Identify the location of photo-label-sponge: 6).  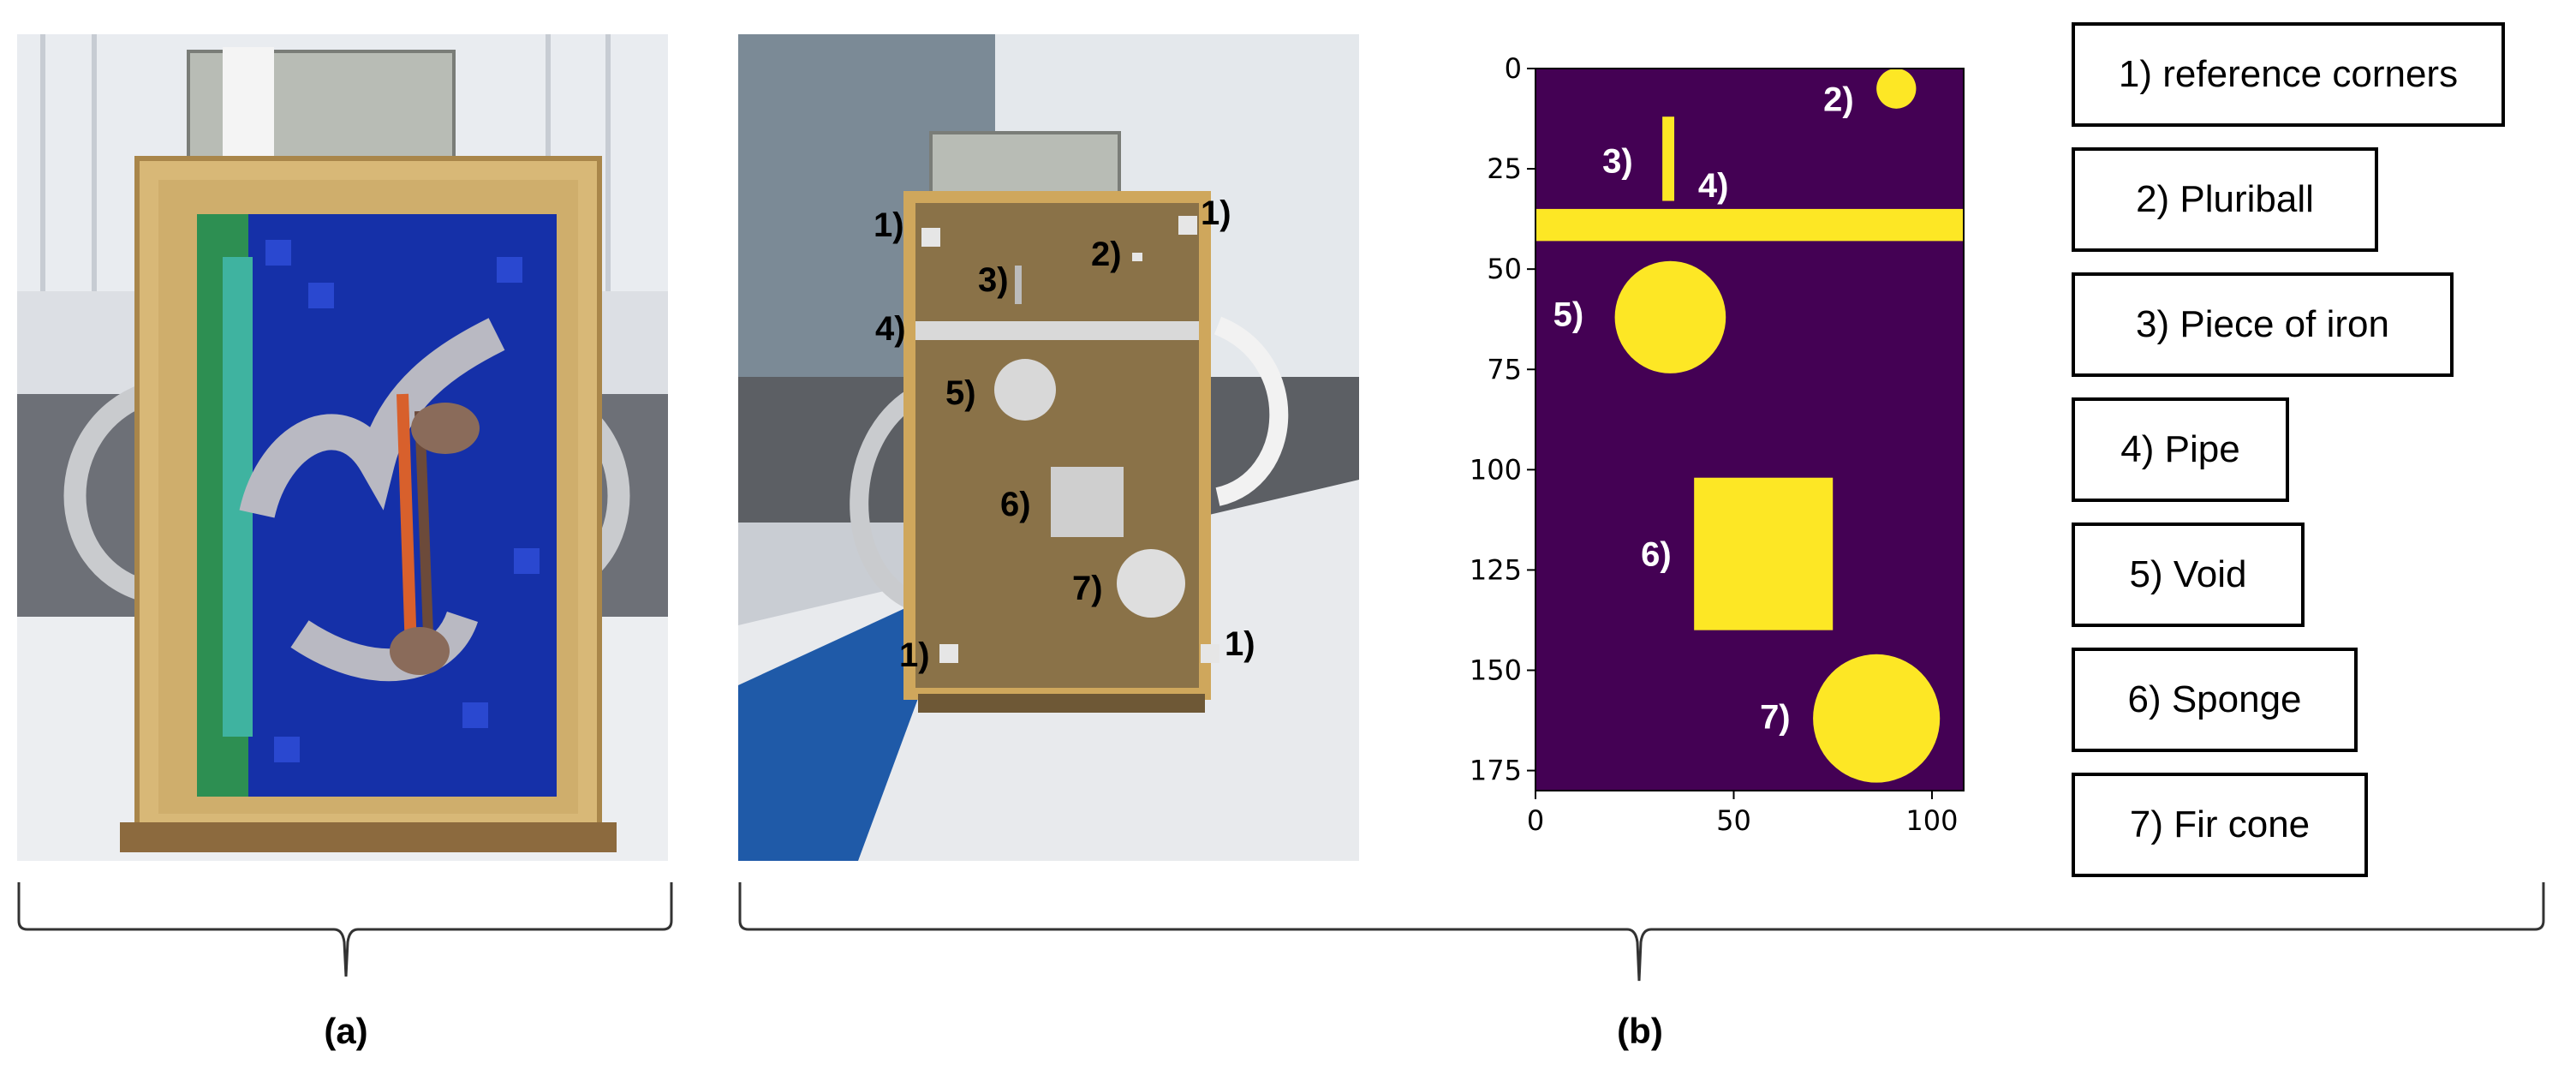
(1015, 504).